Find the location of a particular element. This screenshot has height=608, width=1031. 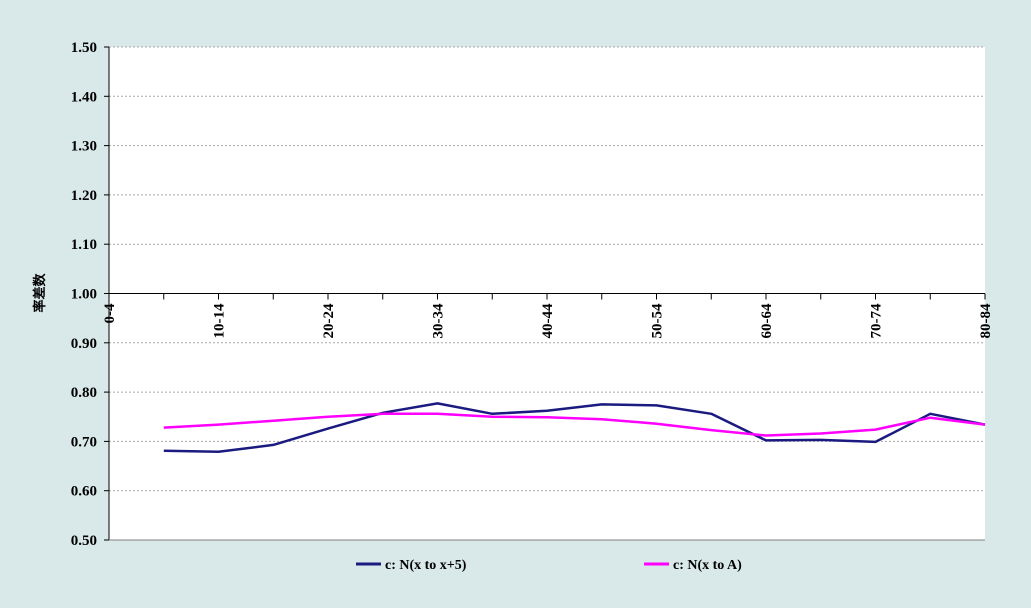

x-tick-label-10: 50-54 is located at coordinates (658, 320).